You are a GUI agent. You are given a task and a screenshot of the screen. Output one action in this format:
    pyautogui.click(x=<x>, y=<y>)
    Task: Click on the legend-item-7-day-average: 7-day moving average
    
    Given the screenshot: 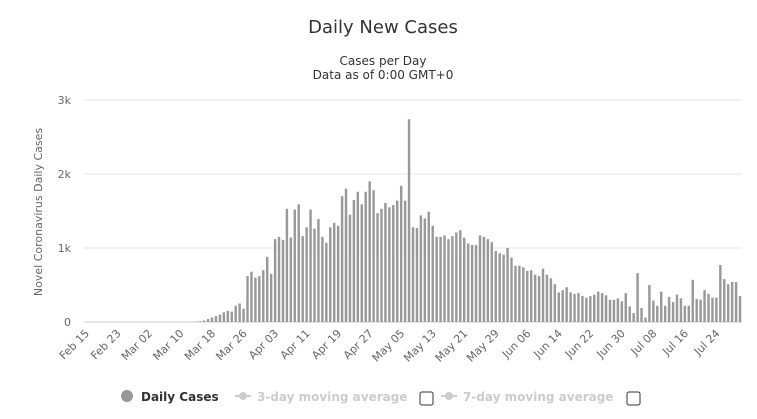 What is the action you would take?
    pyautogui.click(x=527, y=397)
    